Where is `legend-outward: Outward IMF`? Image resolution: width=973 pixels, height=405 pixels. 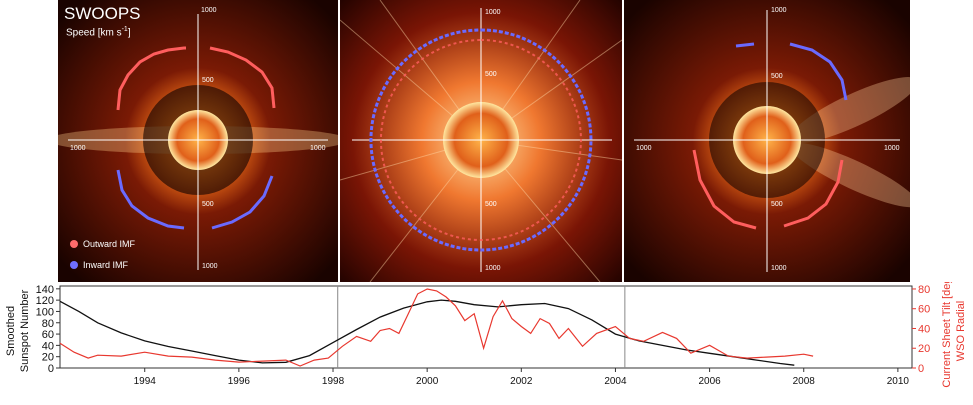 legend-outward: Outward IMF is located at coordinates (102, 244).